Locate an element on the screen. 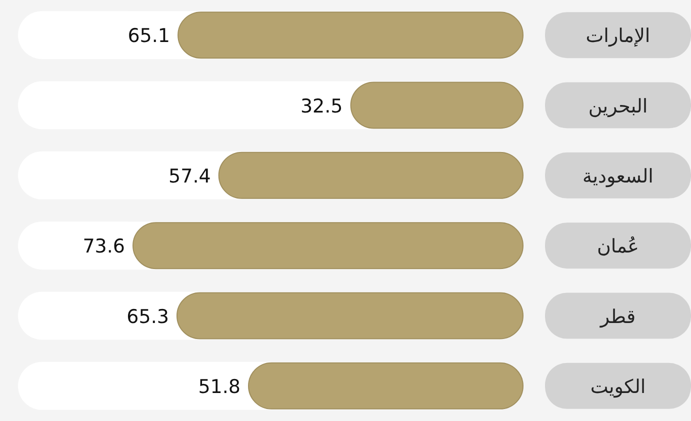 Image resolution: width=691 pixels, height=421 pixels. data-label: 73.6 is located at coordinates (103, 247).